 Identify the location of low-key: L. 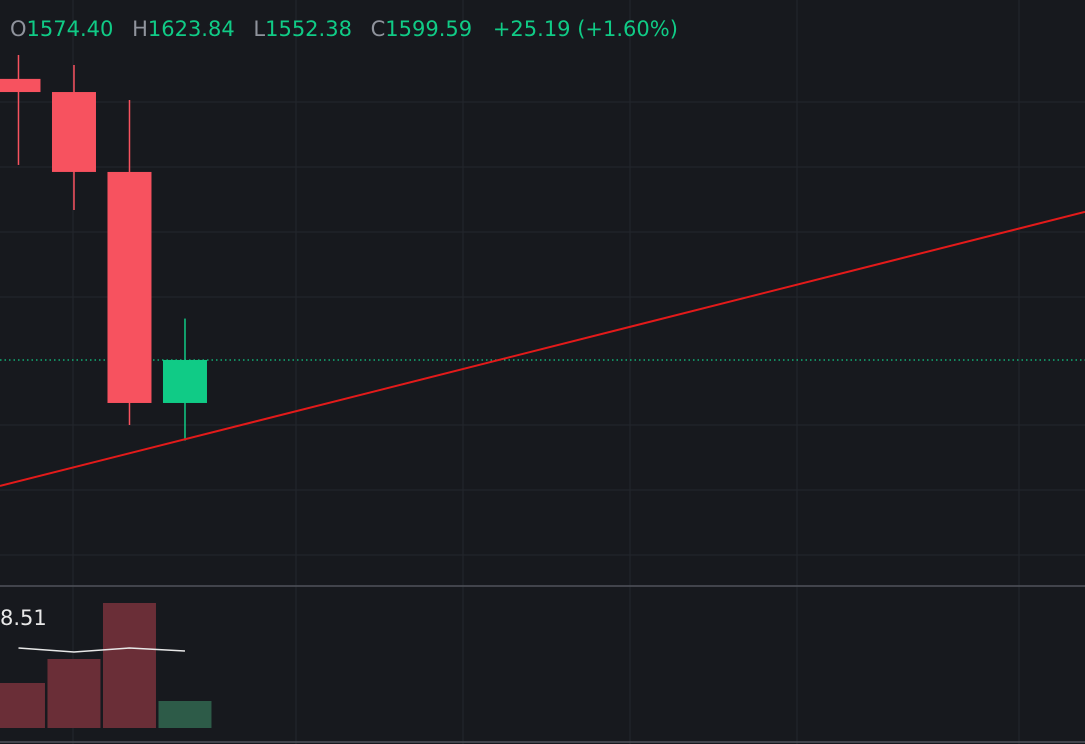
(259, 29).